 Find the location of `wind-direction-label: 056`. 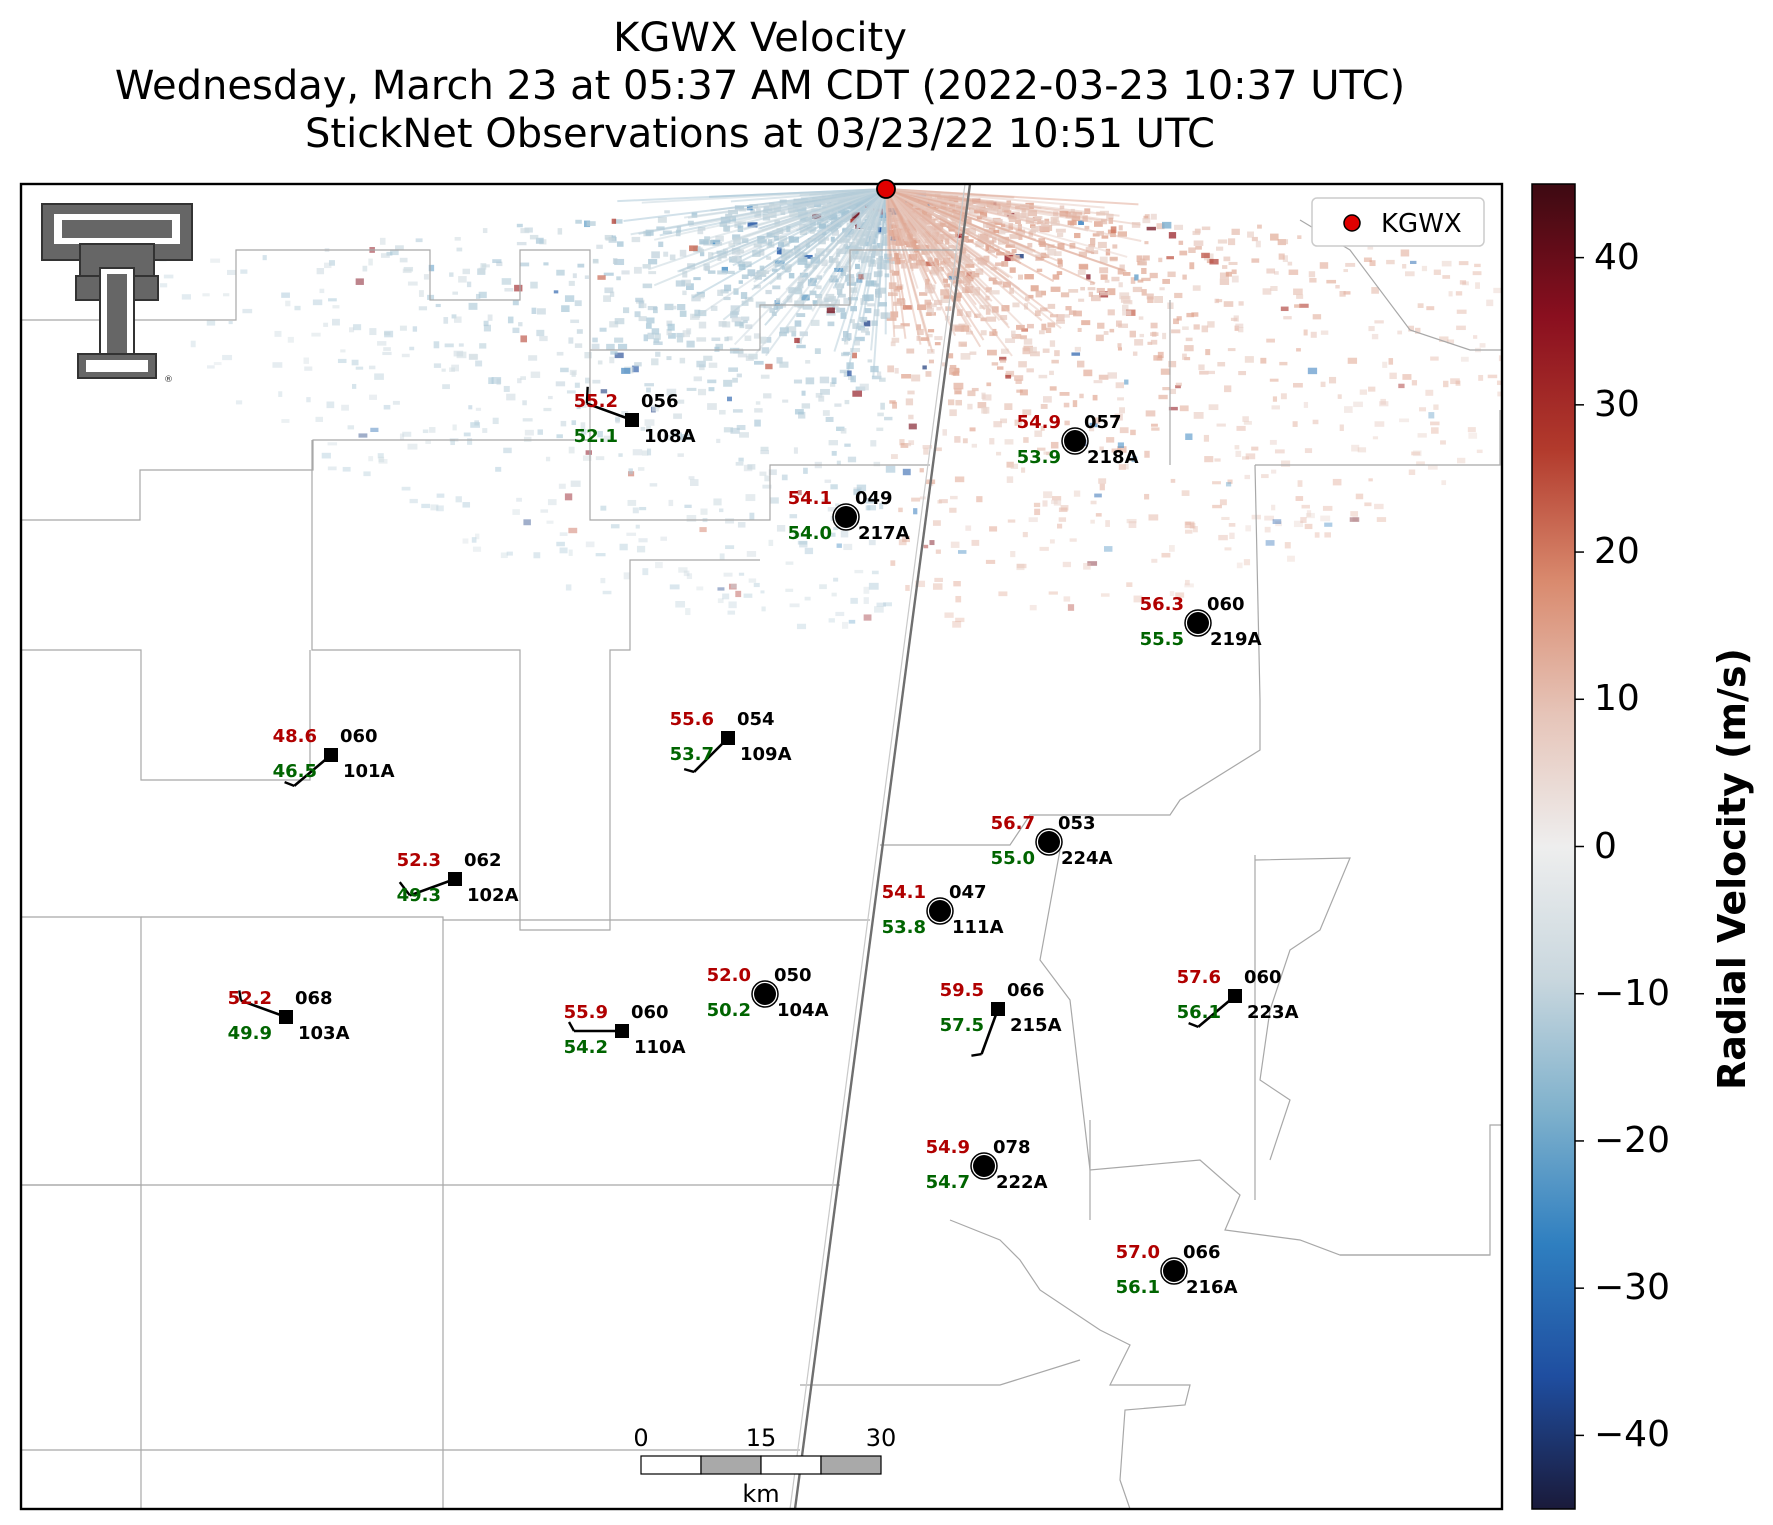

wind-direction-label: 056 is located at coordinates (660, 401).